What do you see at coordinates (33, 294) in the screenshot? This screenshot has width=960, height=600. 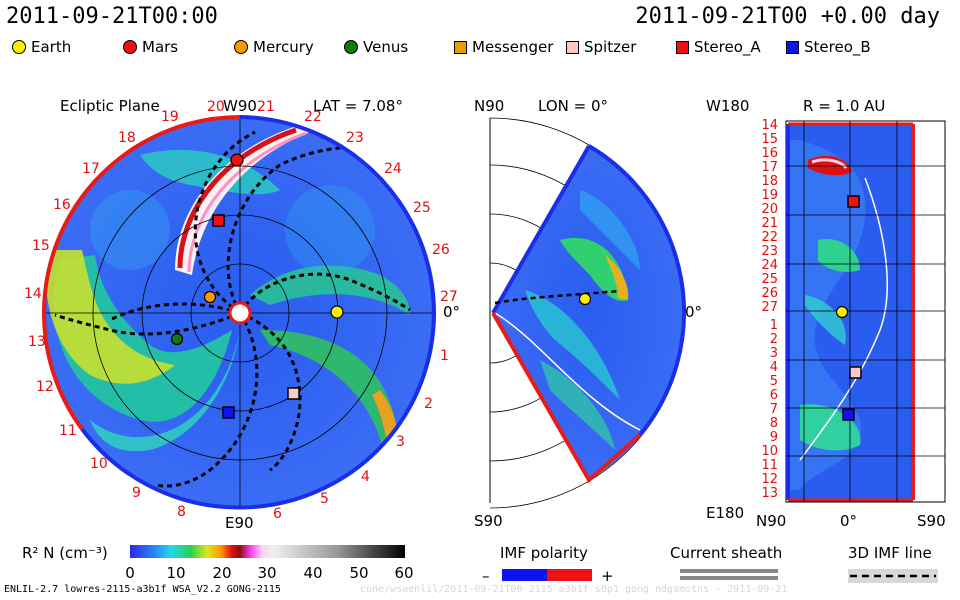 I see `tick-14: 14` at bounding box center [33, 294].